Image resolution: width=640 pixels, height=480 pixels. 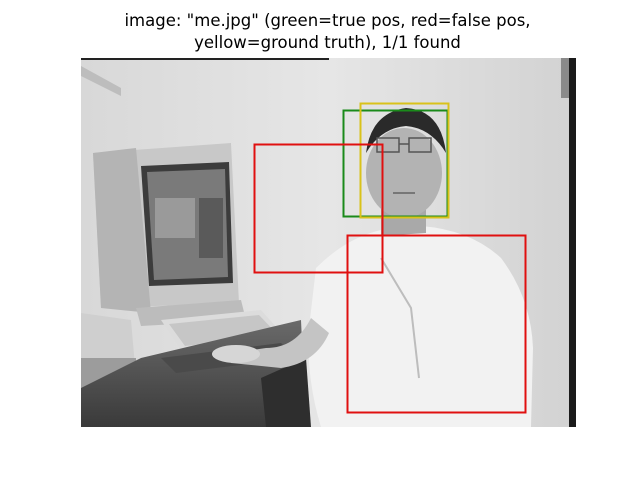 I want to click on shelf-bracket, so click(x=101, y=81).